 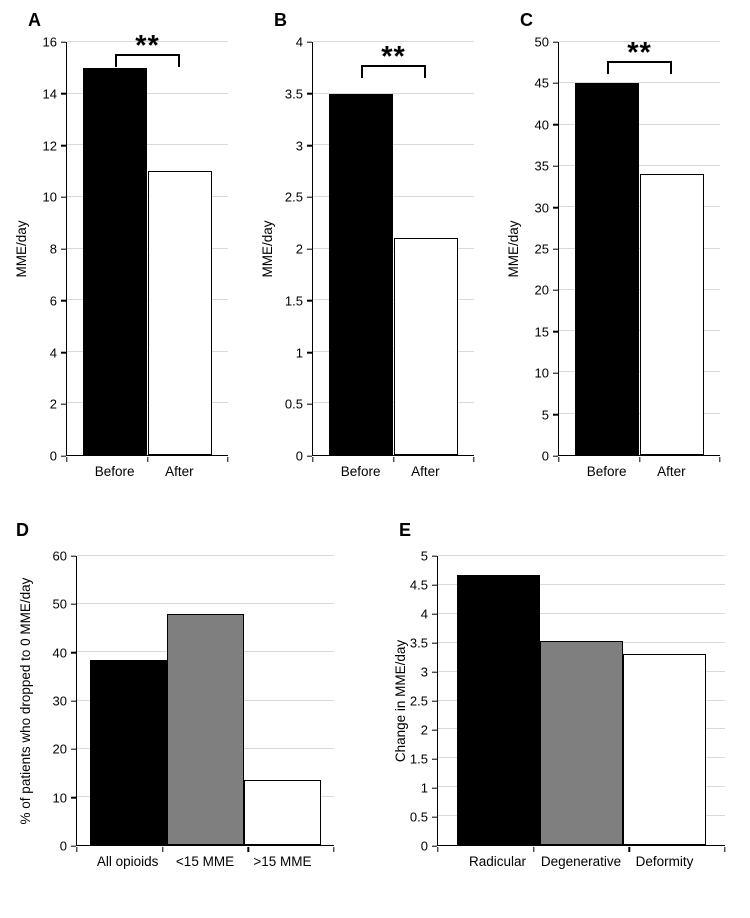 What do you see at coordinates (541, 83) in the screenshot?
I see `y-tick-label: 45` at bounding box center [541, 83].